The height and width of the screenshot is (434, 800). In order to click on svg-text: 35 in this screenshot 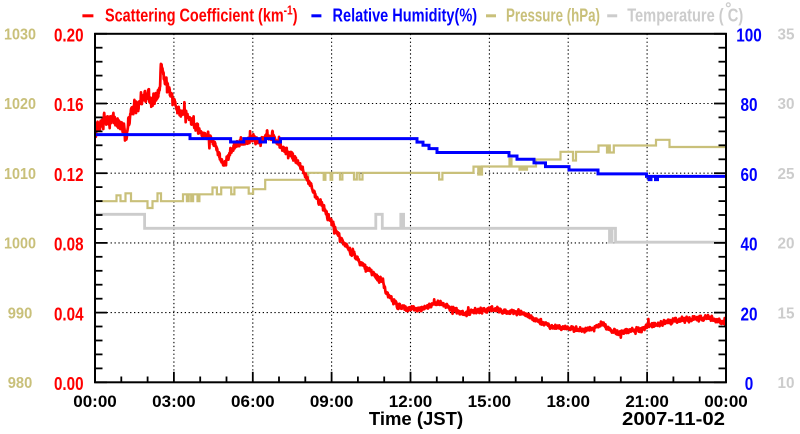, I will do `click(786, 35)`.